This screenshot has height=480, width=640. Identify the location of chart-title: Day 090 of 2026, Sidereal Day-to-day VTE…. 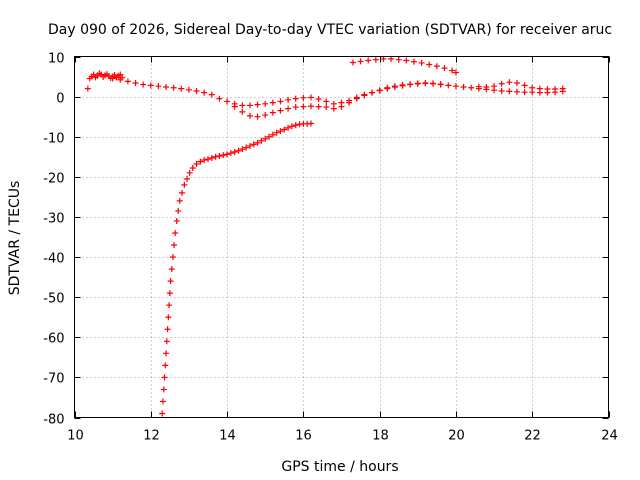
(330, 30).